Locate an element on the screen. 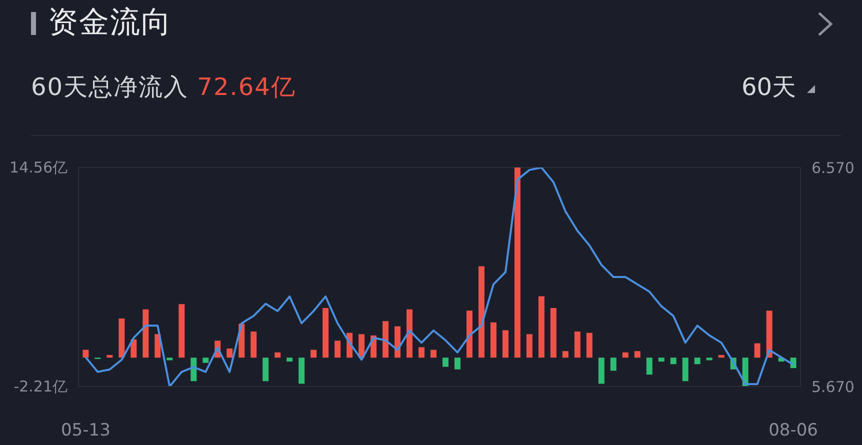 This screenshot has height=445, width=862. y2-tick-label: 6.570 is located at coordinates (833, 168).